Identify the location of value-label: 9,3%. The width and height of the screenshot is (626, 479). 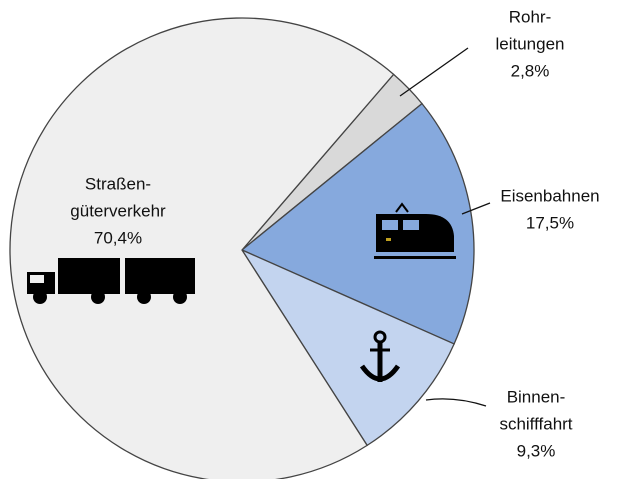
(536, 450).